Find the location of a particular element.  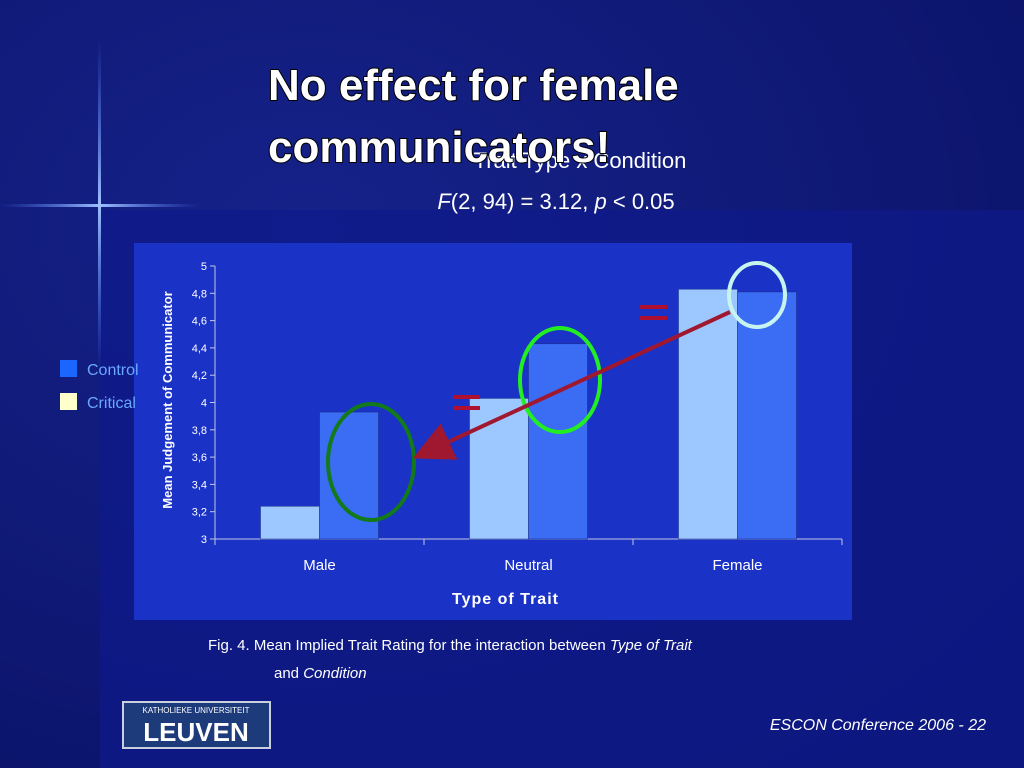

logo-top: KATHOLIEKE UNIVERSITEIT is located at coordinates (196, 710).